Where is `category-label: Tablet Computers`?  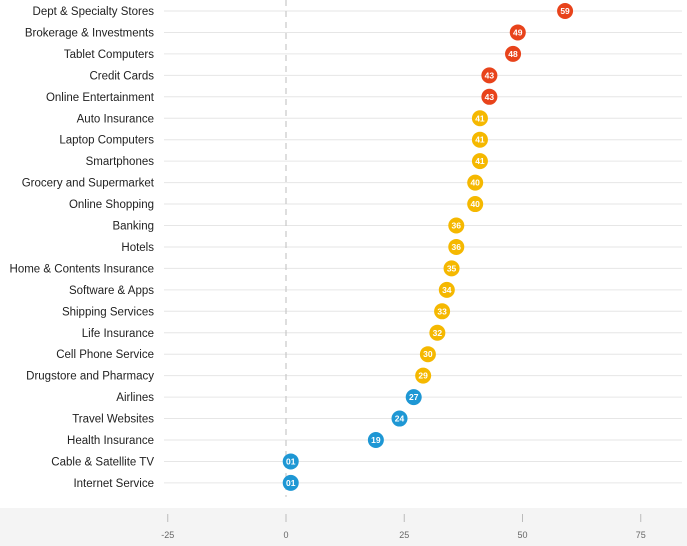
category-label: Tablet Computers is located at coordinates (109, 55).